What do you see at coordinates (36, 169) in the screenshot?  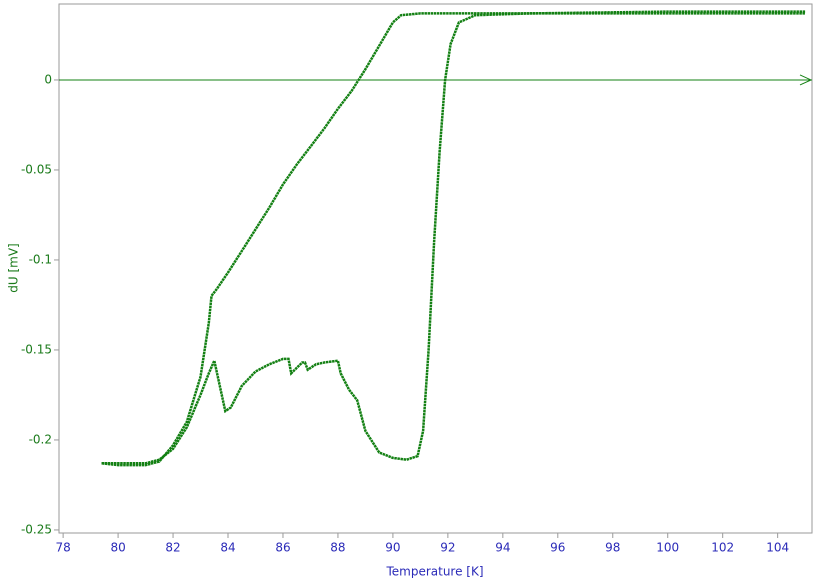 I see `y-tick-label: -0.05` at bounding box center [36, 169].